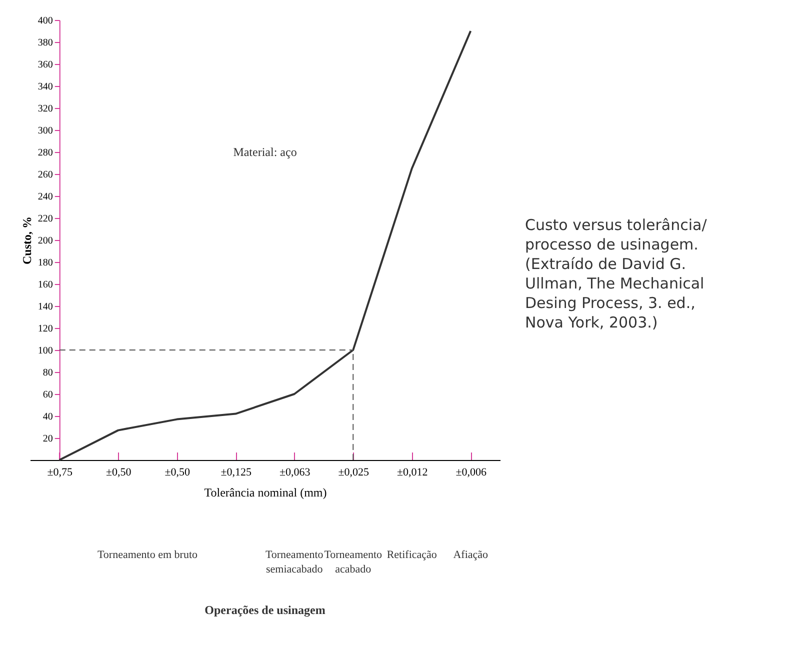 The image size is (810, 650). I want to click on text: Torneamento acabado, so click(353, 562).